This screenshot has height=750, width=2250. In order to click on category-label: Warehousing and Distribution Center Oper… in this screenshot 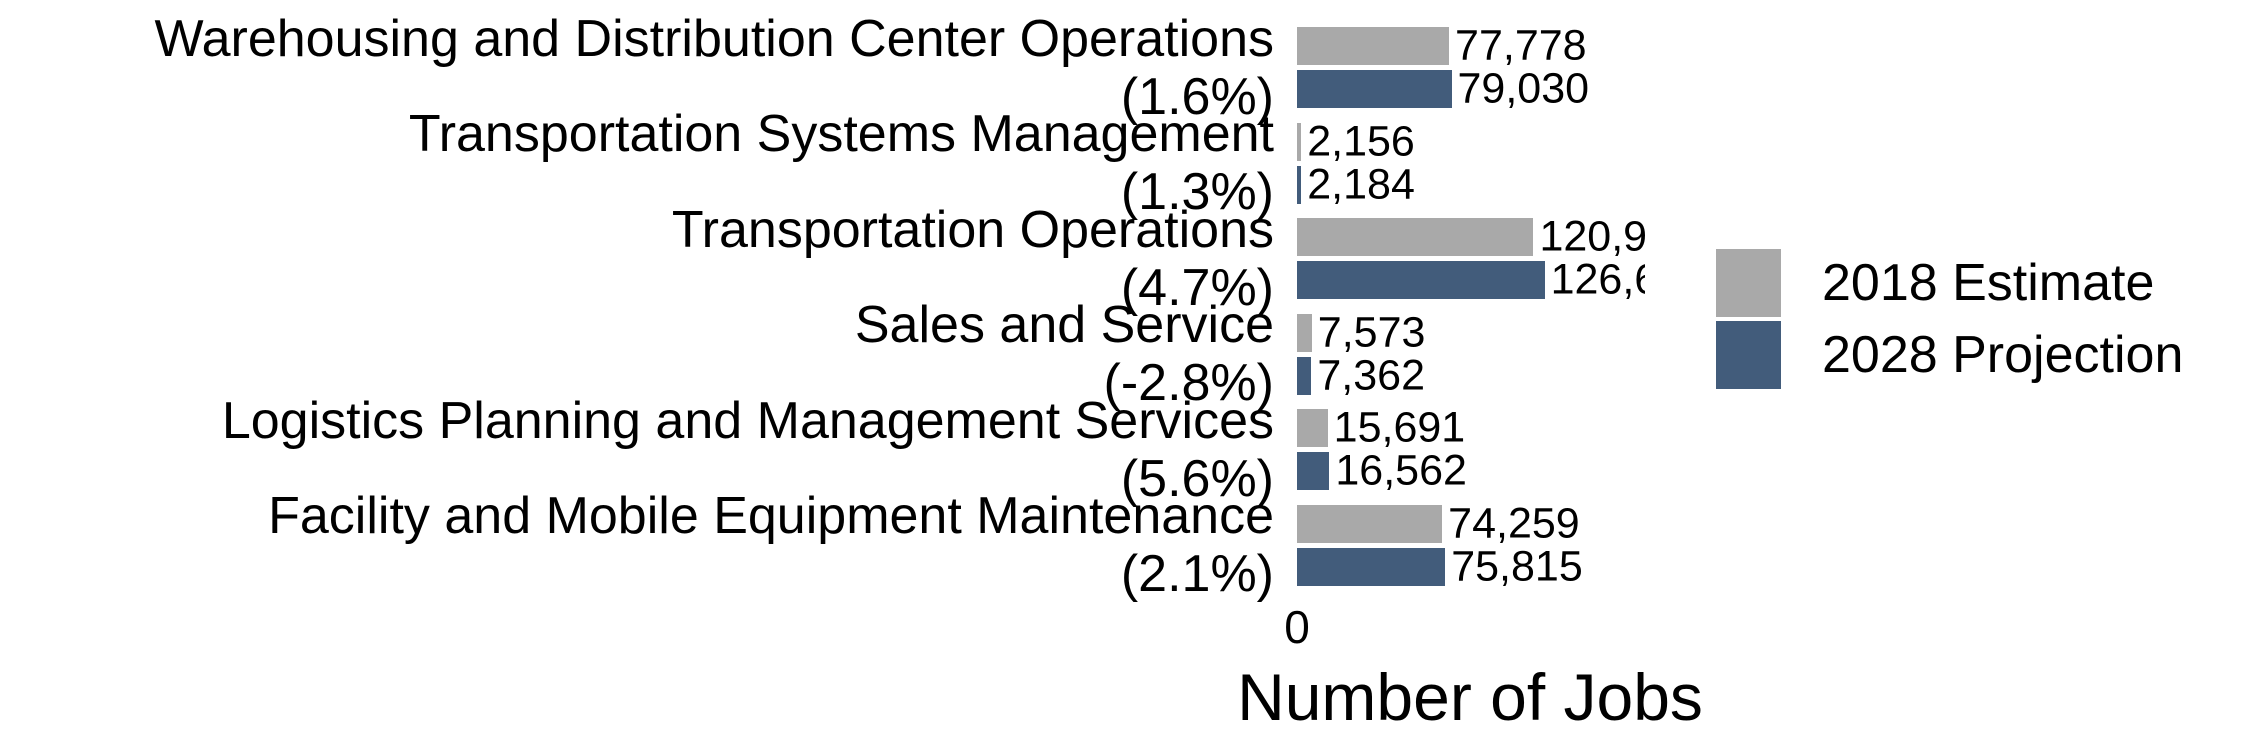, I will do `click(714, 67)`.